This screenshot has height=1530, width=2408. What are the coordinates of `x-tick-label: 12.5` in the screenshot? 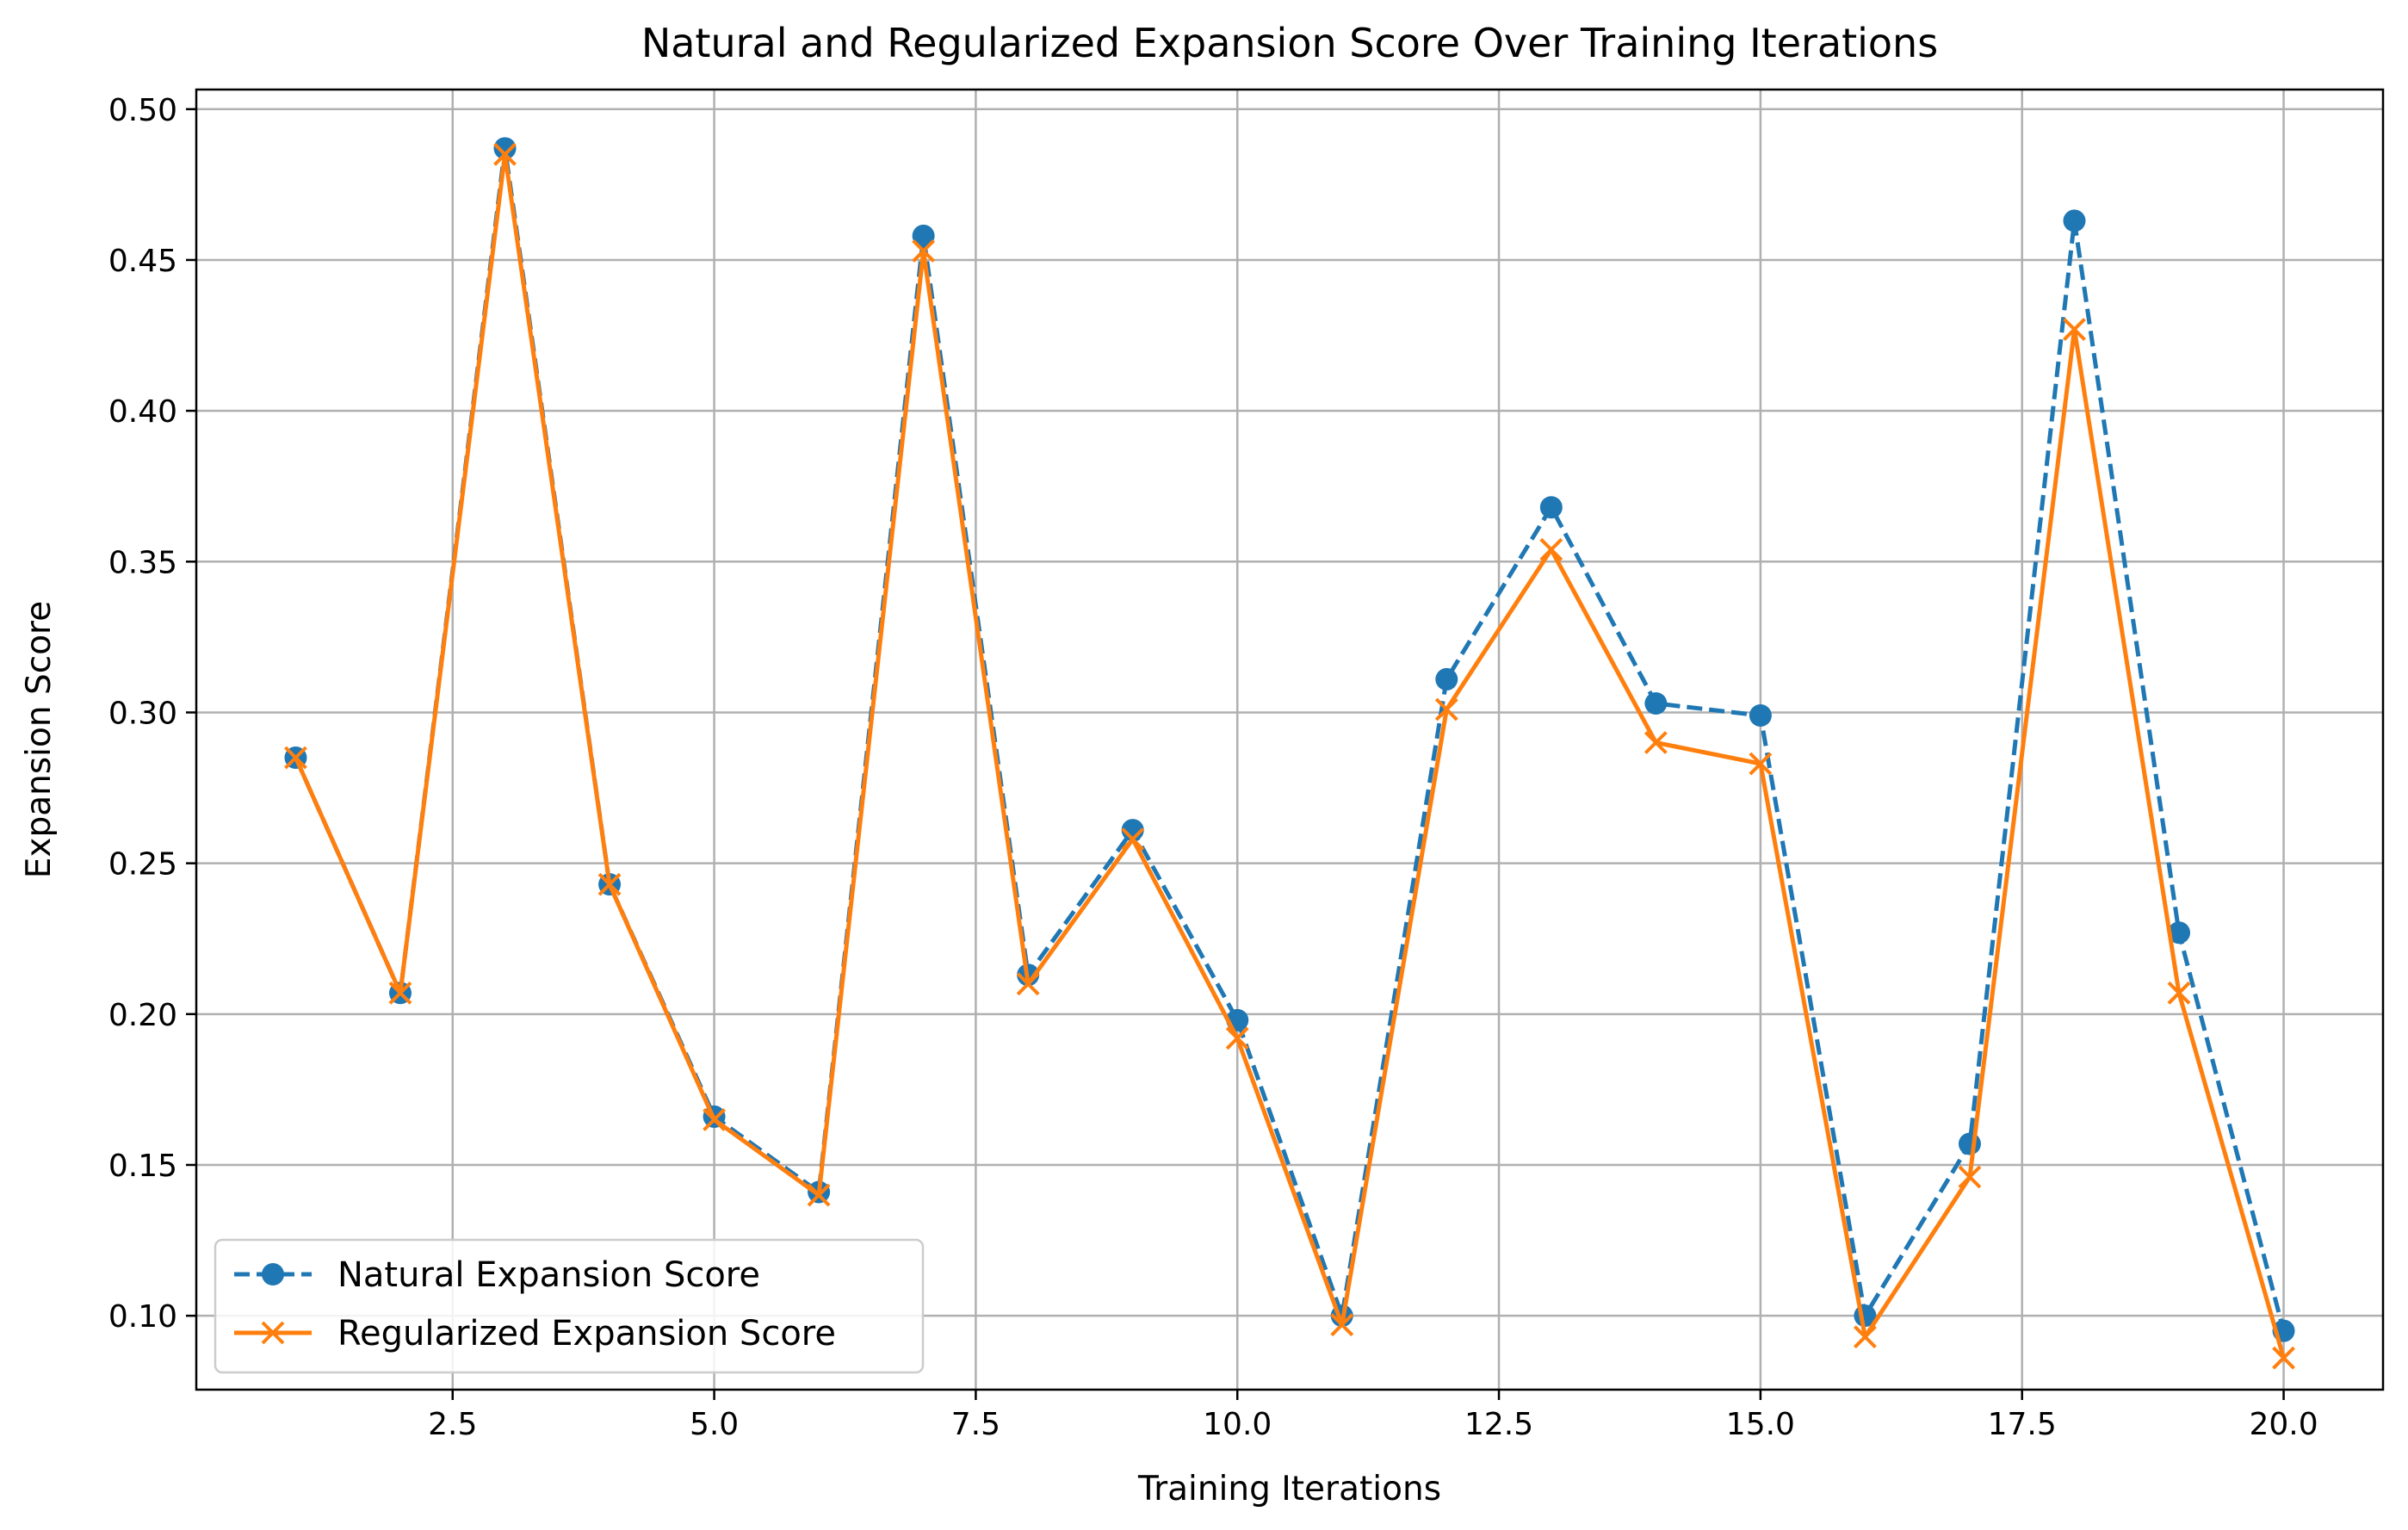 It's located at (1498, 1424).